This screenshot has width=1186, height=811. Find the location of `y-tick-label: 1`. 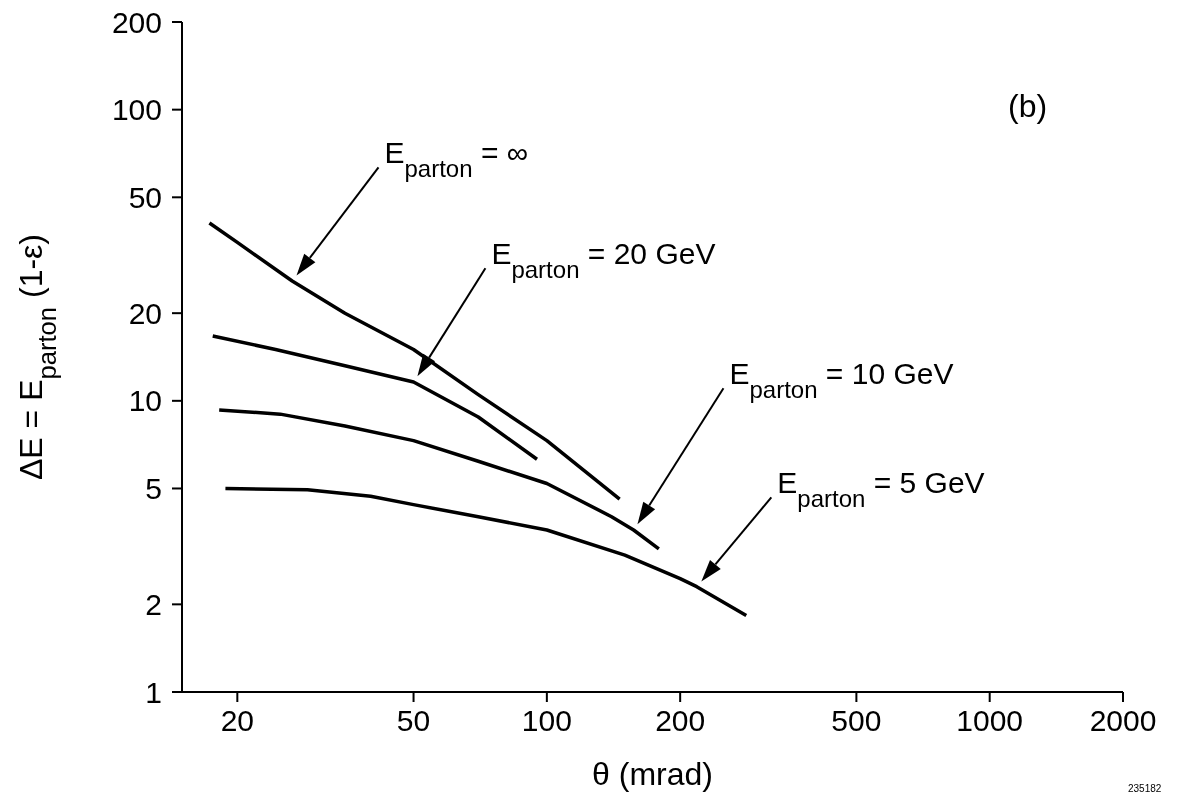

y-tick-label: 1 is located at coordinates (153, 692).